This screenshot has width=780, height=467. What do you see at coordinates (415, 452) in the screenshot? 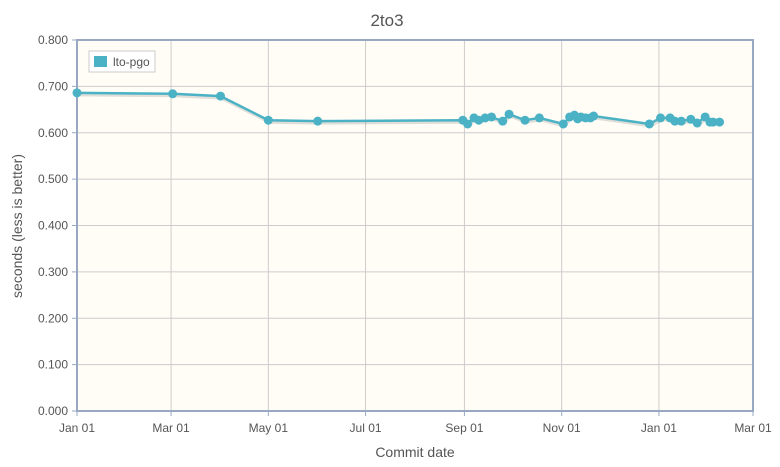
I see `x-axis-label: Commit date` at bounding box center [415, 452].